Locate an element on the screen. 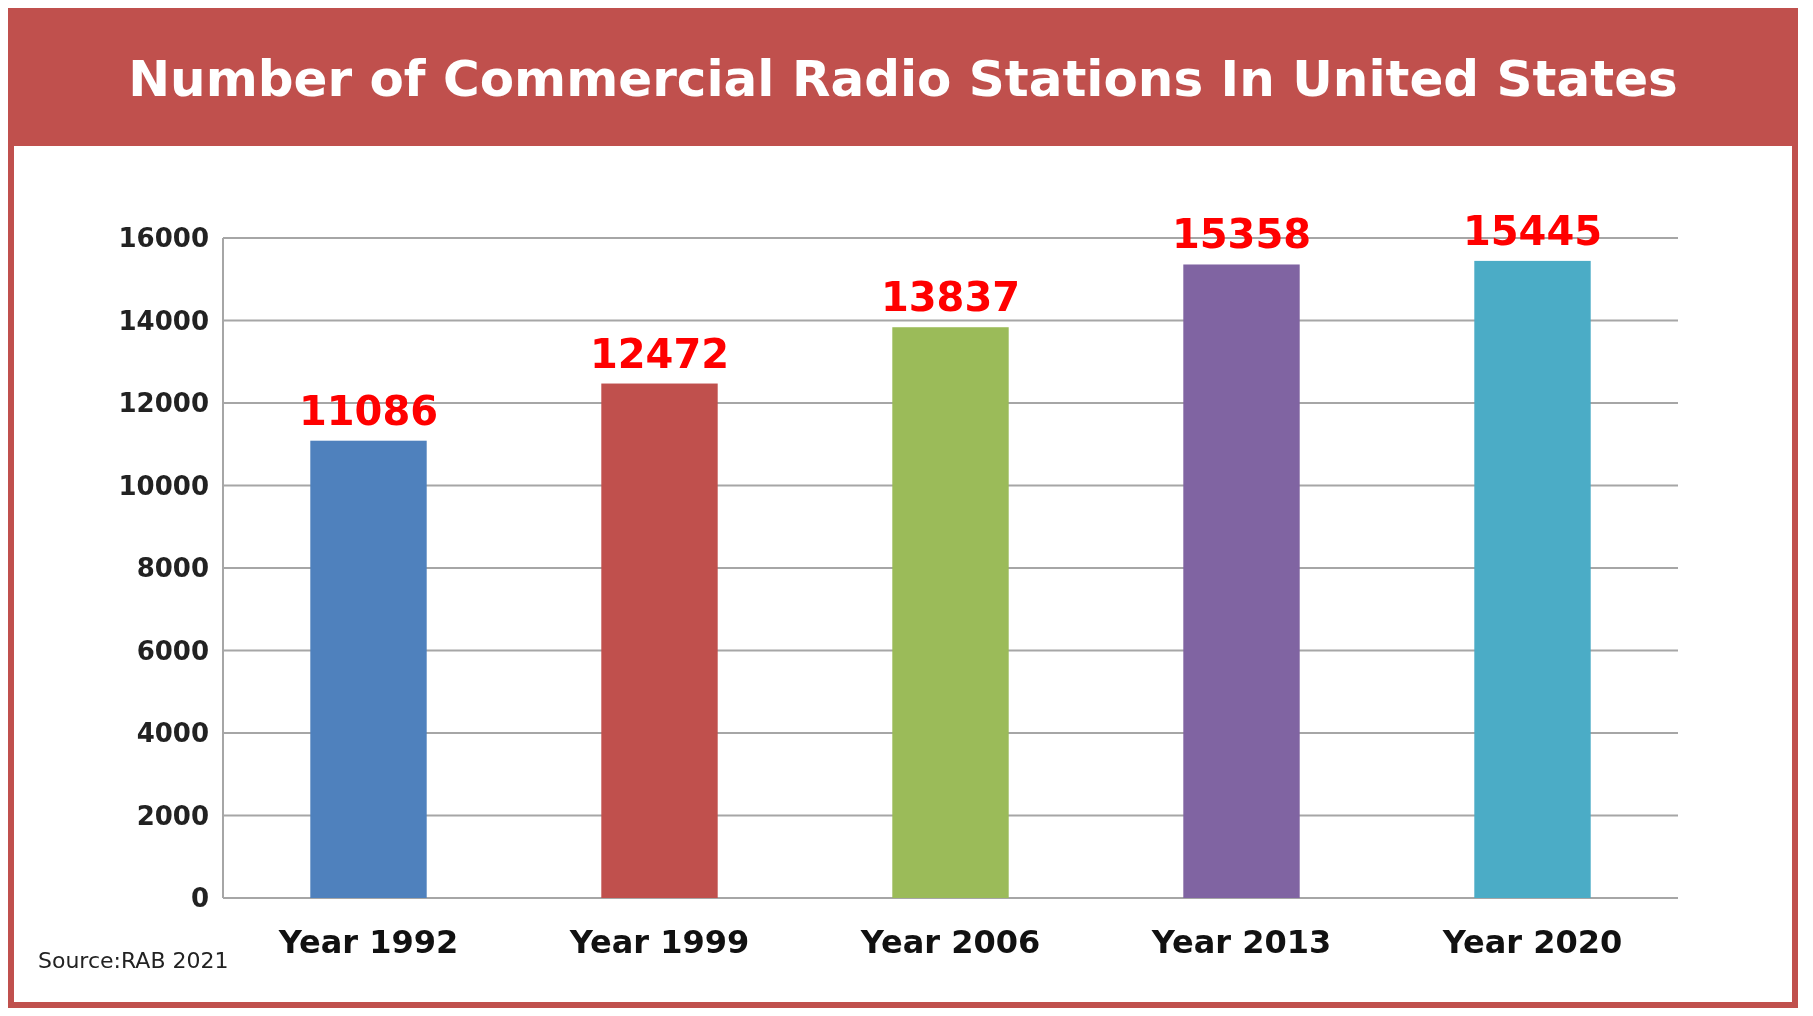 The width and height of the screenshot is (1813, 1016). y-tick-label: 4000 is located at coordinates (172, 733).